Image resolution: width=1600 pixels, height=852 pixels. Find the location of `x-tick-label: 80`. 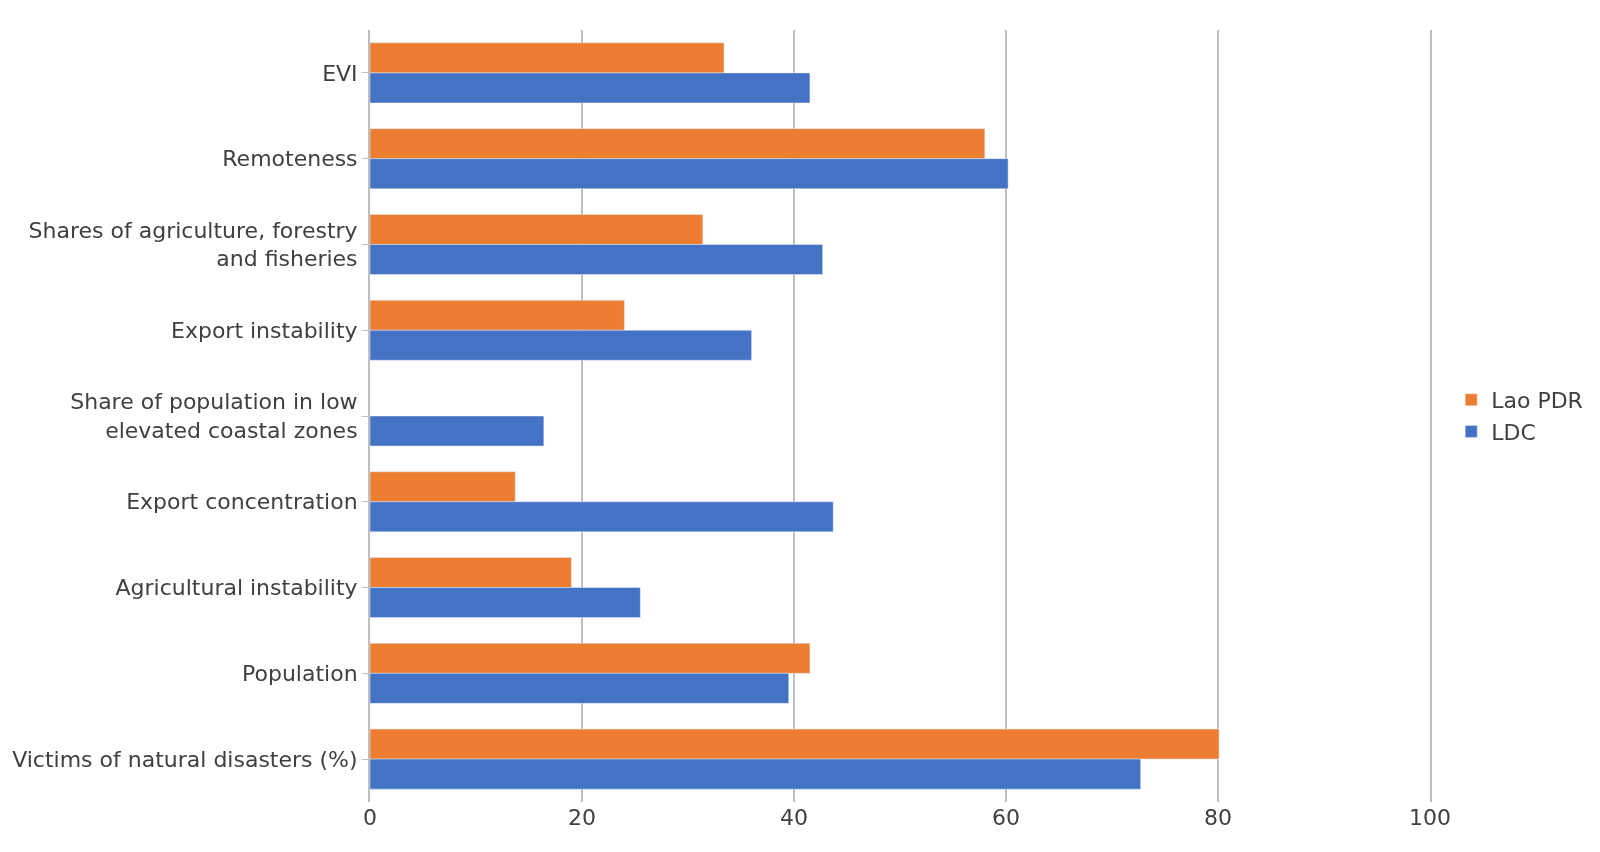

x-tick-label: 80 is located at coordinates (1218, 817).